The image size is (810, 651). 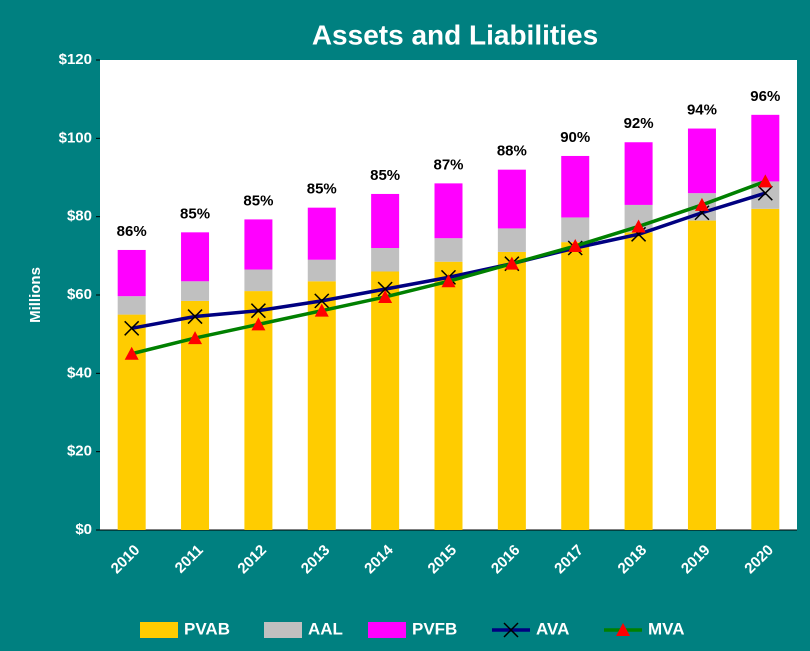 I want to click on legend-label: AAL, so click(x=325, y=628).